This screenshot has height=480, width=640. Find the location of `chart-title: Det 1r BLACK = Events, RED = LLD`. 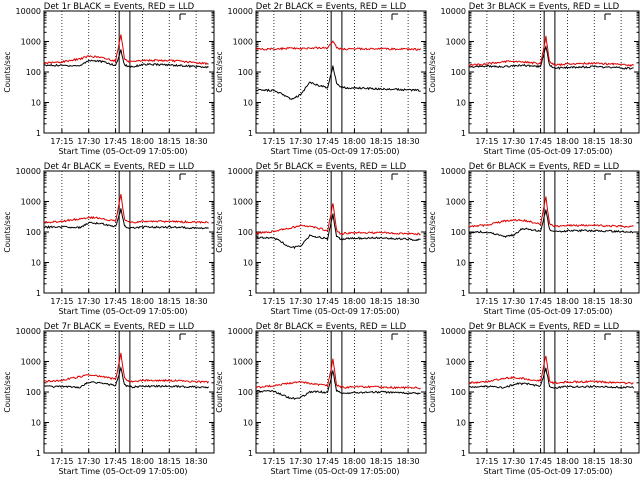

chart-title: Det 1r BLACK = Events, RED = LLD is located at coordinates (119, 7).